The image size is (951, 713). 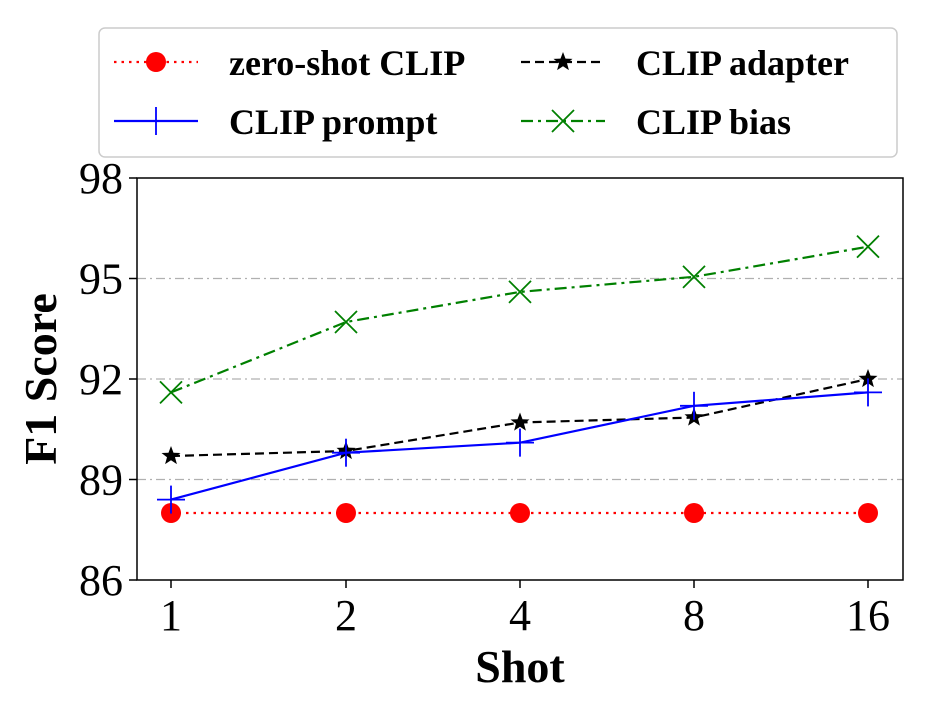 I want to click on x-tick-label: 4, so click(x=520, y=615).